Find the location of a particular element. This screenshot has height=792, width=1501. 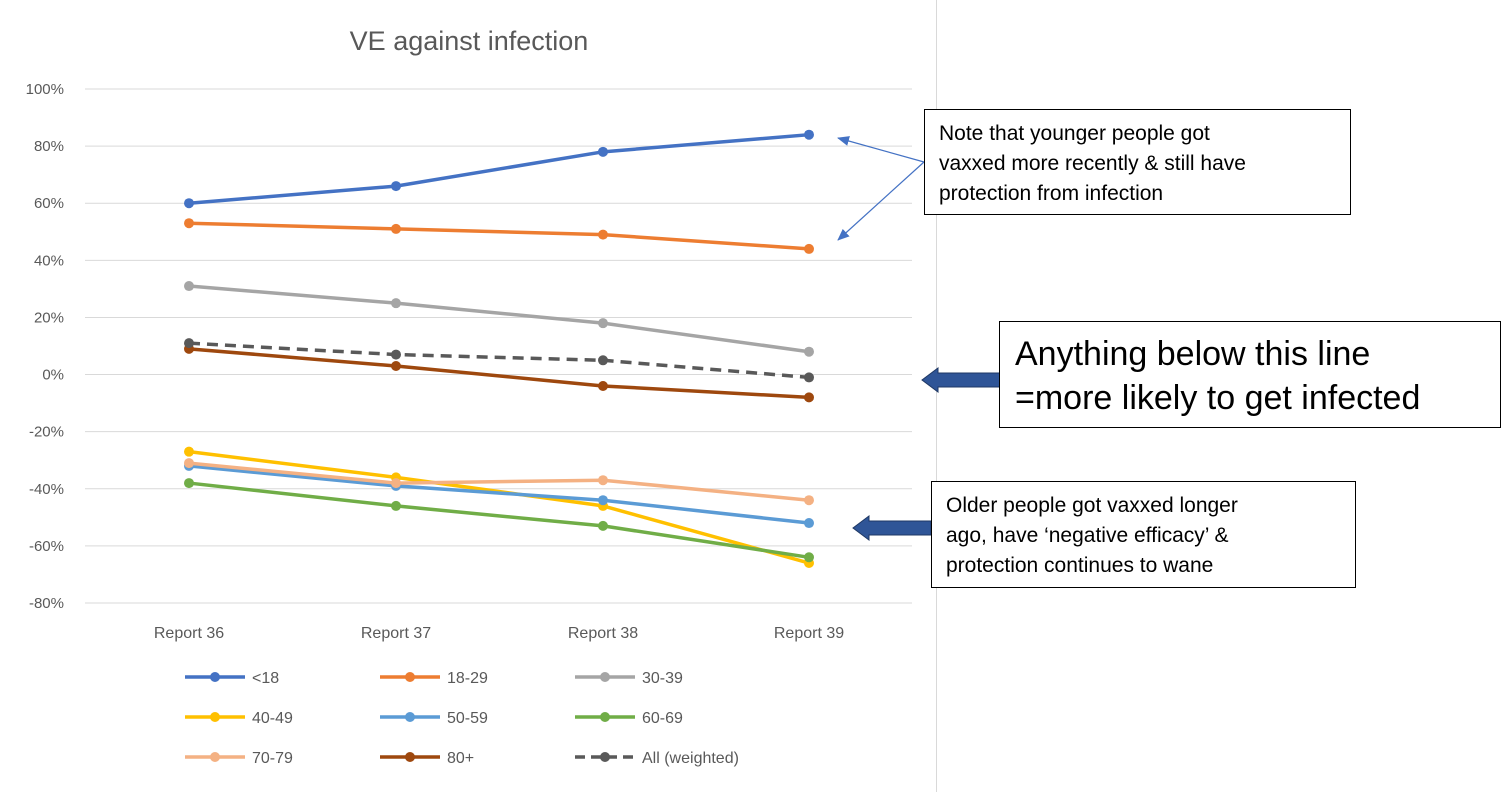

block-arrow-zero-line is located at coordinates (961, 380).